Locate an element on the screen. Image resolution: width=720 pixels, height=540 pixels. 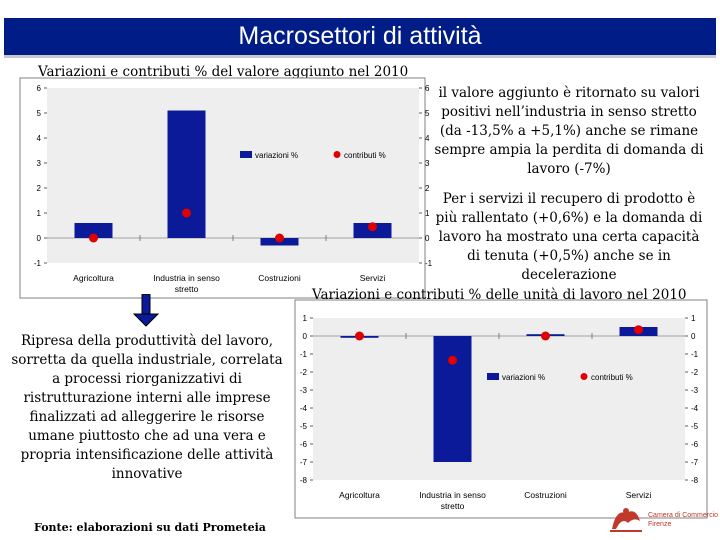
chart1-category-label: Servizi is located at coordinates (373, 278).